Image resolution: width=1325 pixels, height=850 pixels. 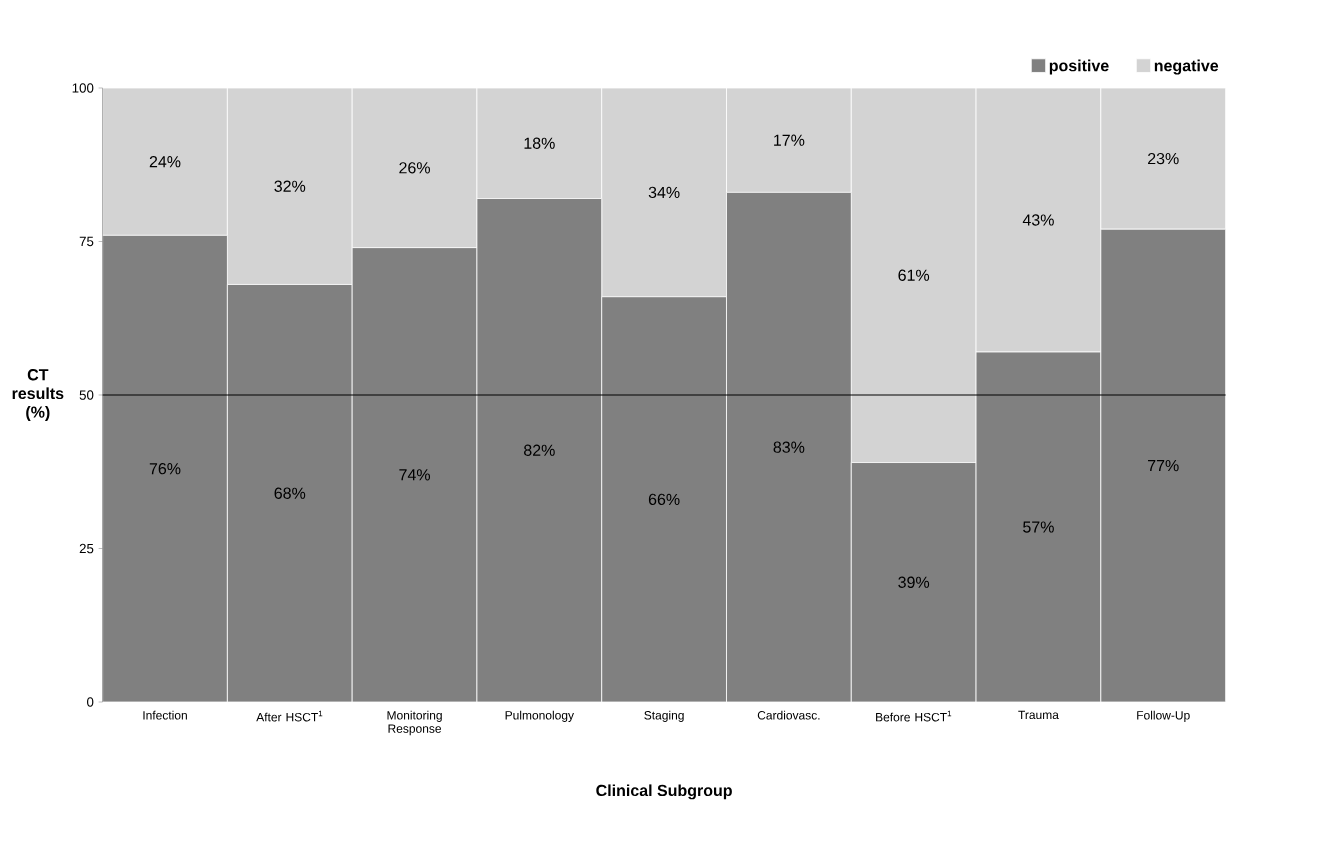 What do you see at coordinates (165, 469) in the screenshot?
I see `data-label: 76%` at bounding box center [165, 469].